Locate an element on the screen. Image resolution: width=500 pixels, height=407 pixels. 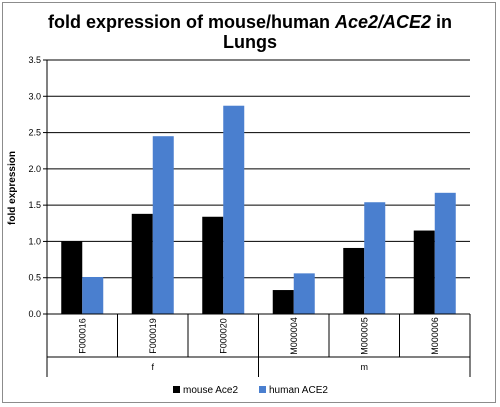
bar-mouse-M000005 is located at coordinates (354, 280).